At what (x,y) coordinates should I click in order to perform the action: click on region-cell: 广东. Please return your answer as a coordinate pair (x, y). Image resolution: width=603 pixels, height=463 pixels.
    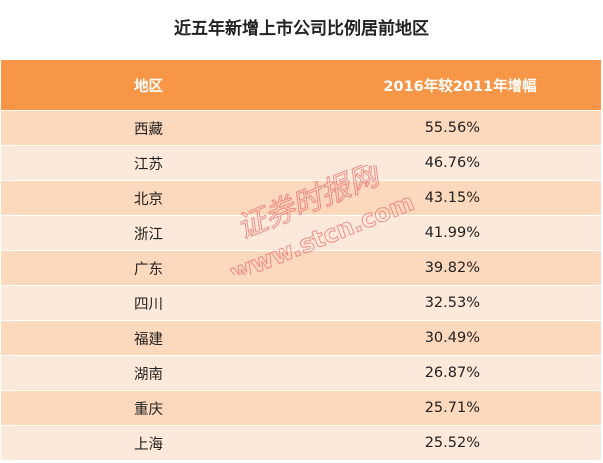
    Looking at the image, I should click on (146, 268).